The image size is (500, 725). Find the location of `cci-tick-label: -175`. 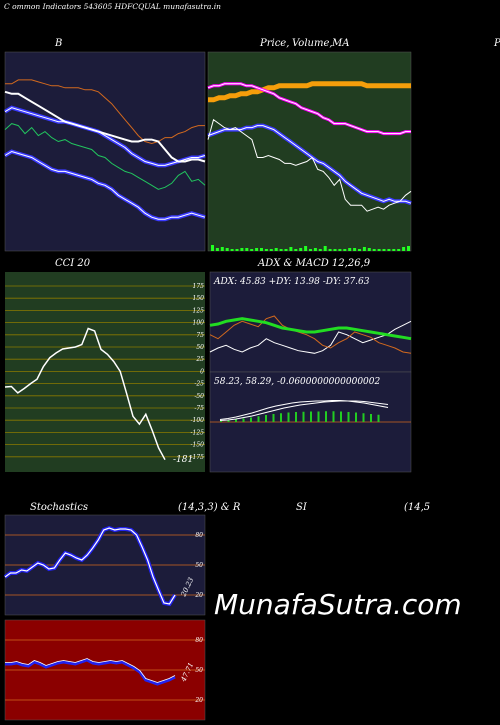

cci-tick-label: -175 is located at coordinates (198, 457).